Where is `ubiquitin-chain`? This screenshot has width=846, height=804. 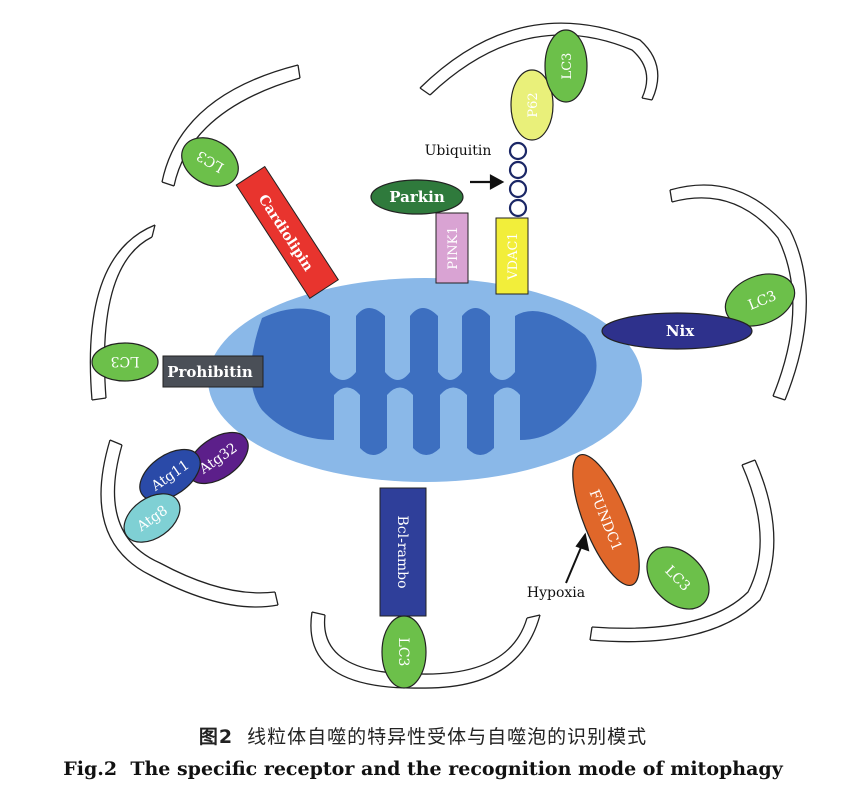
ubiquitin-chain is located at coordinates (518, 179).